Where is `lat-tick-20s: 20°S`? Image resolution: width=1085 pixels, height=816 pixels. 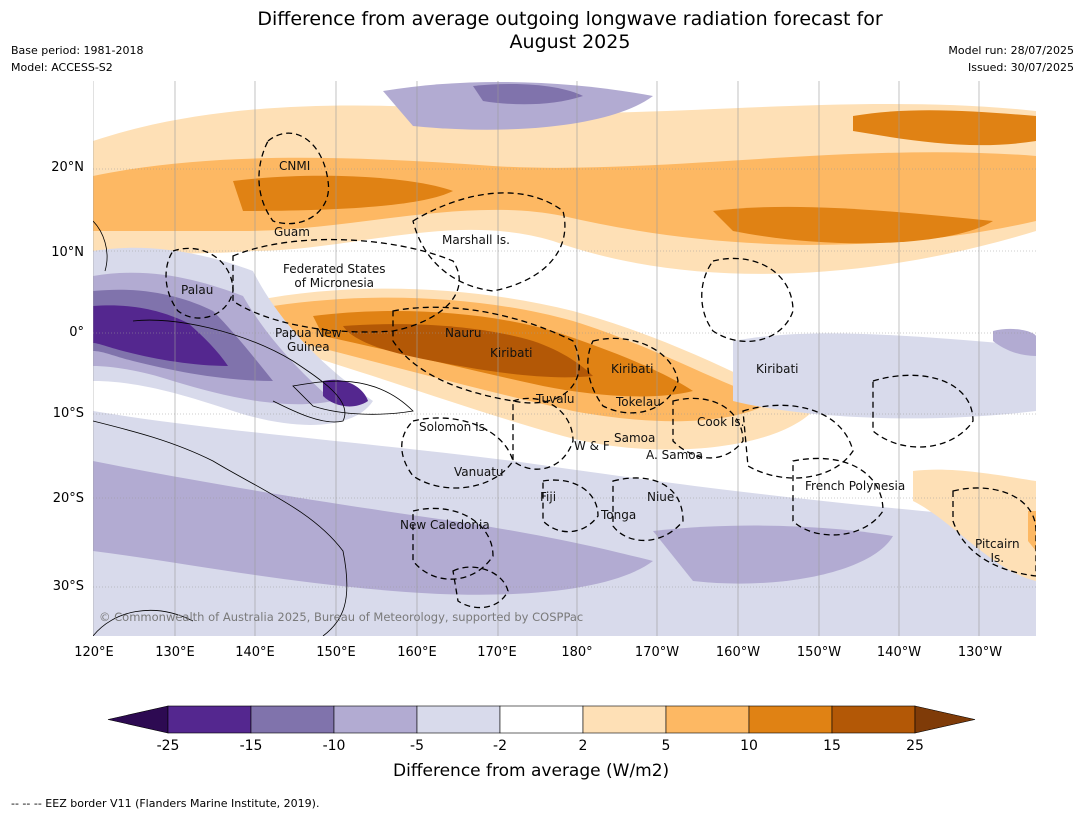 lat-tick-20s: 20°S is located at coordinates (68, 498).